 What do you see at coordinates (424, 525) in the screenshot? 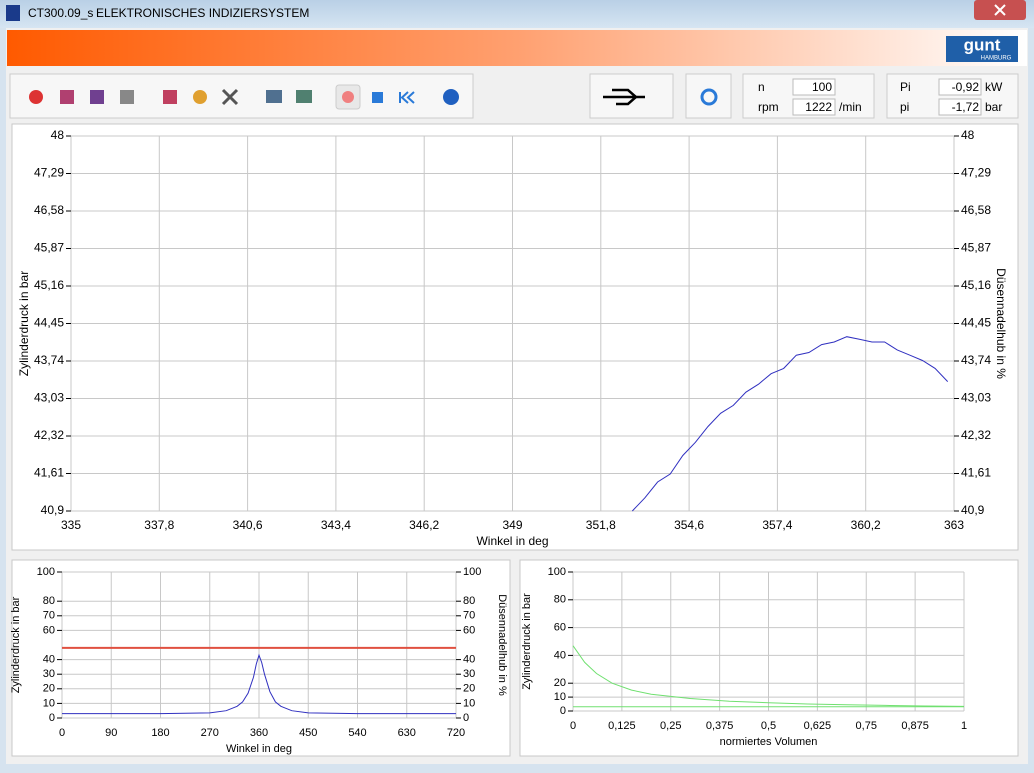
I see `x-tick-label: 346,2` at bounding box center [424, 525].